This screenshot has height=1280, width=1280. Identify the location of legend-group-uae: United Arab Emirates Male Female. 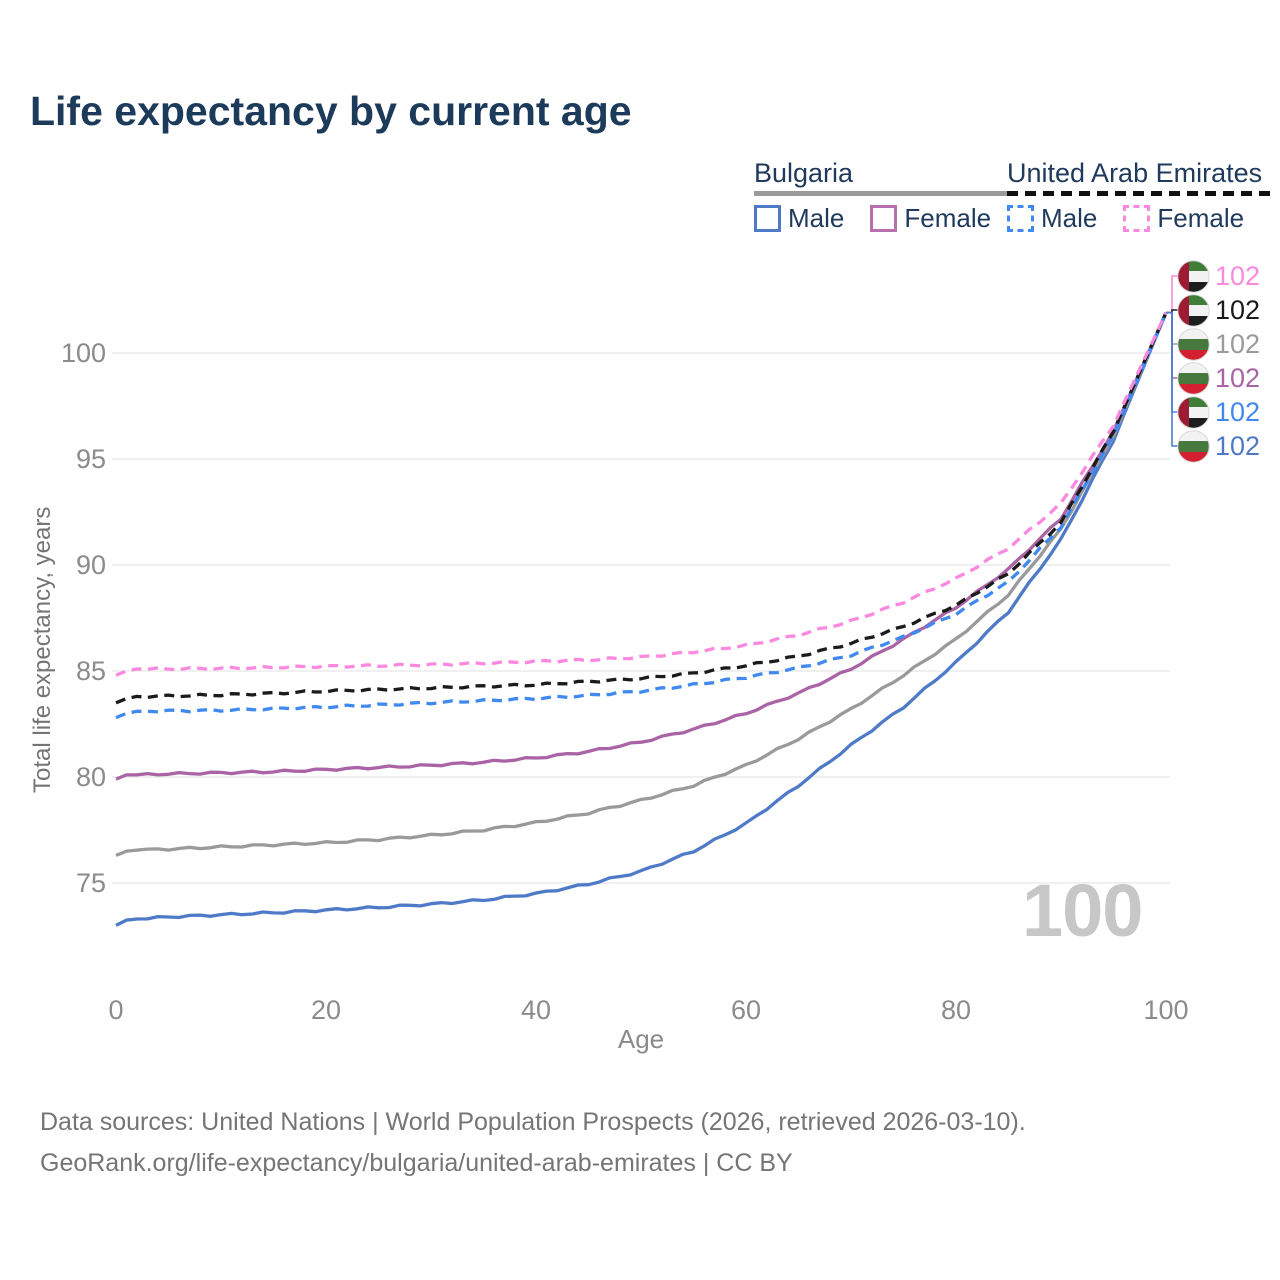
(1139, 195).